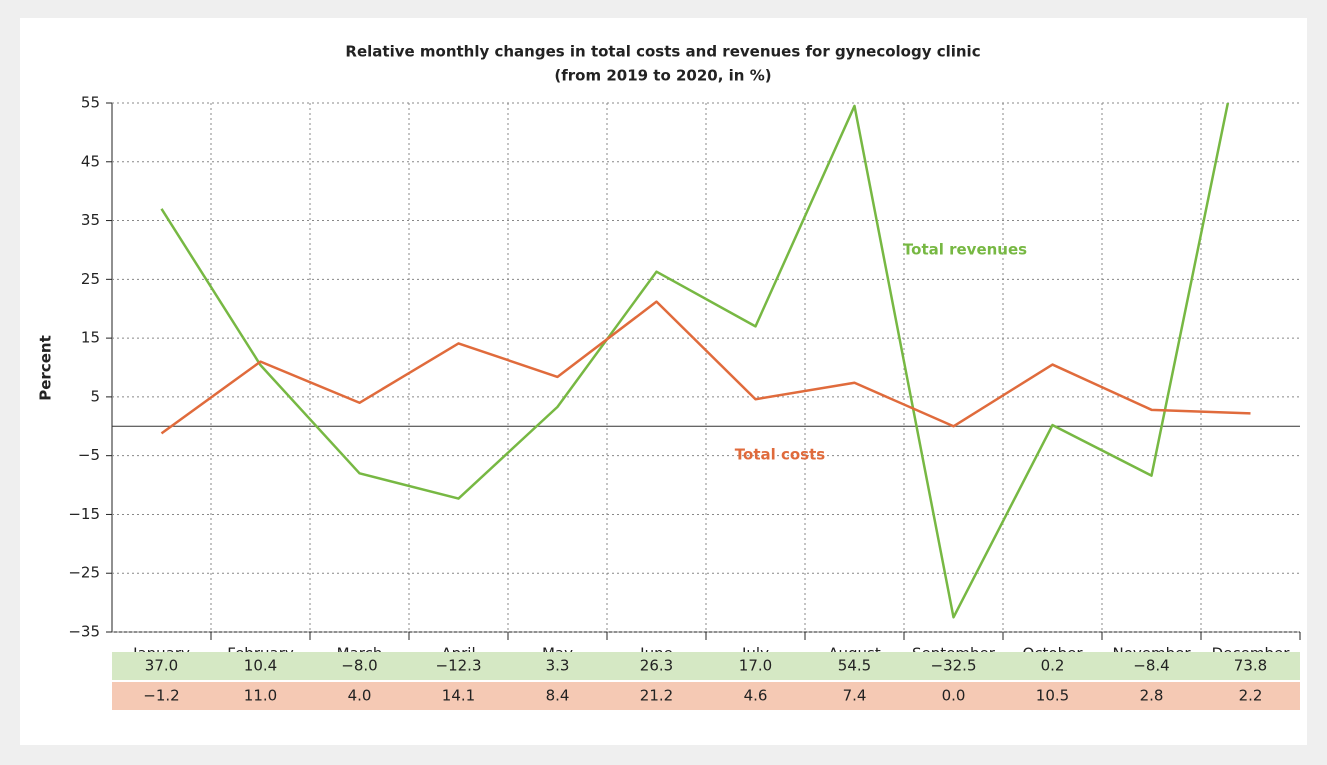  What do you see at coordinates (855, 696) in the screenshot?
I see `table-cell: 7.4` at bounding box center [855, 696].